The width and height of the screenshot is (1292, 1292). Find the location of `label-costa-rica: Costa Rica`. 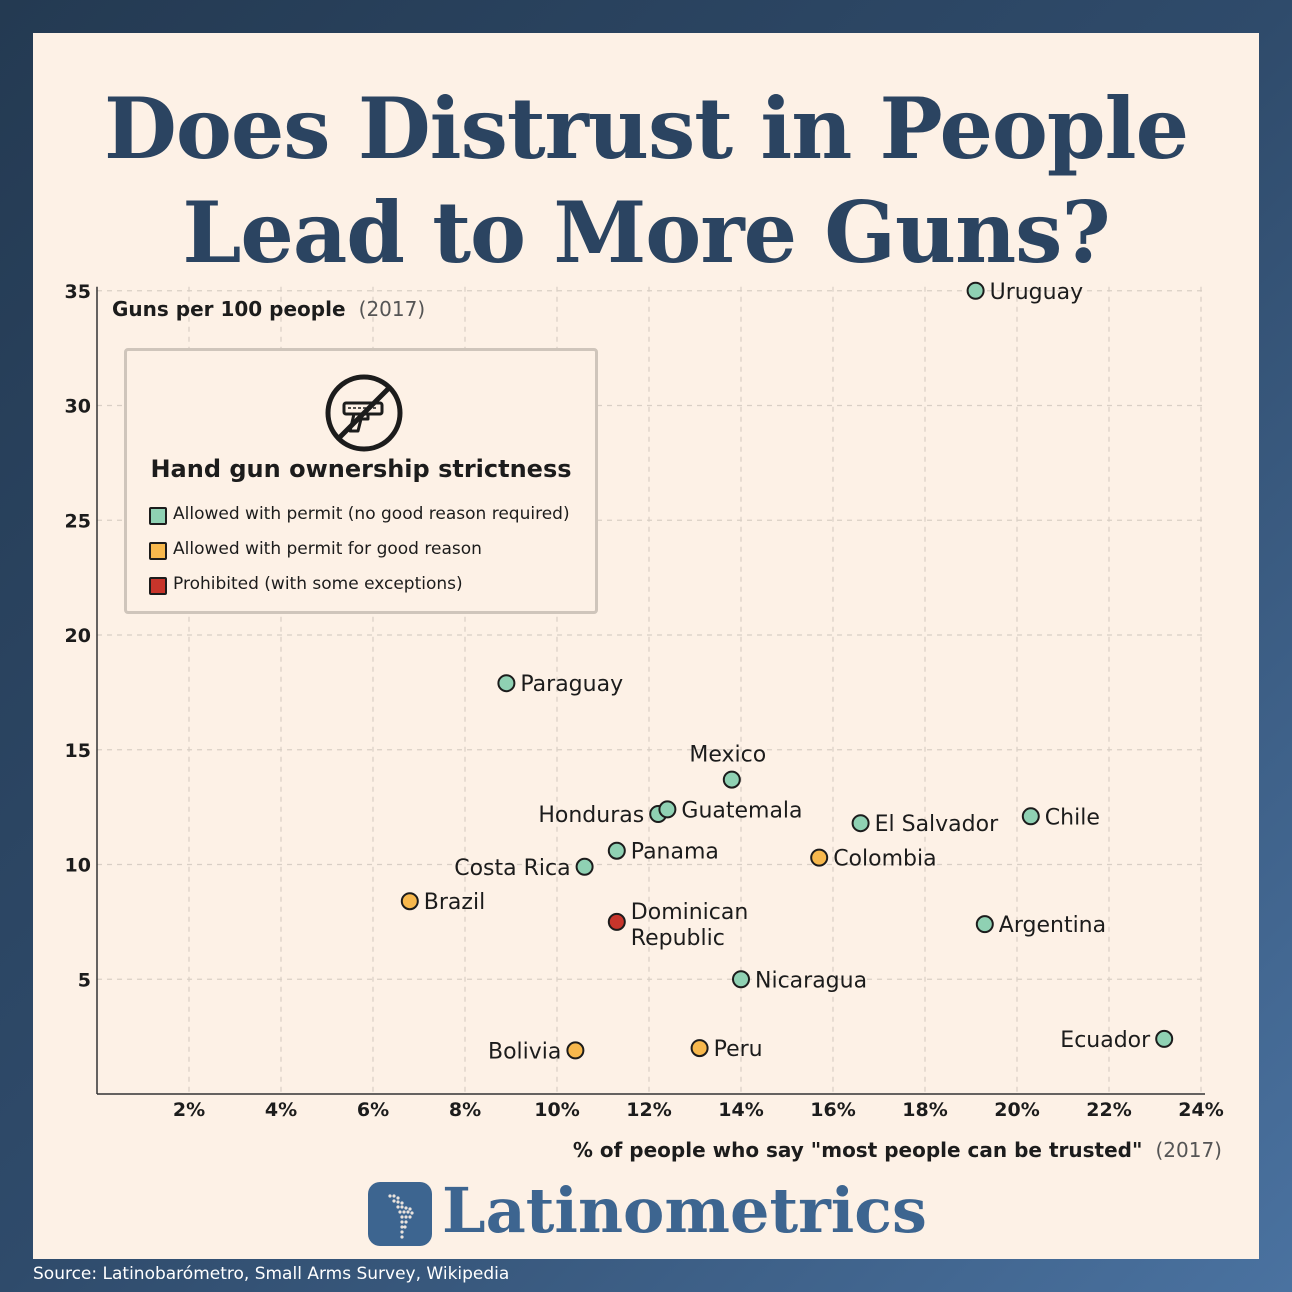

label-costa-rica: Costa Rica is located at coordinates (512, 868).